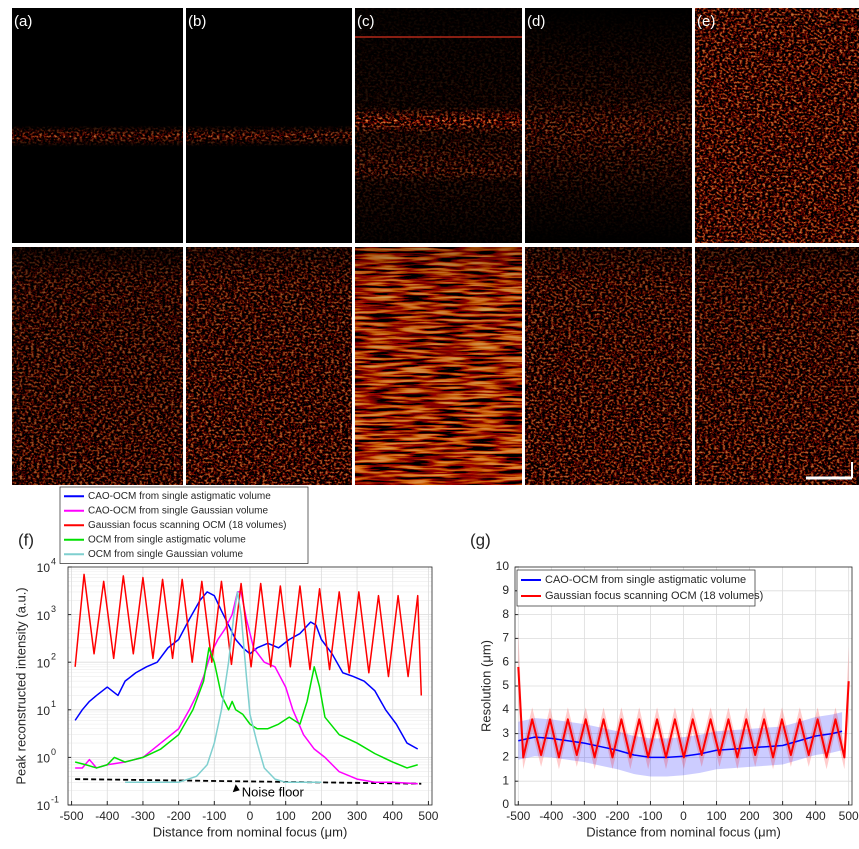 The width and height of the screenshot is (859, 849). Describe the element at coordinates (165, 554) in the screenshot. I see `legend-label: OCM from single Gaussian volume` at that location.